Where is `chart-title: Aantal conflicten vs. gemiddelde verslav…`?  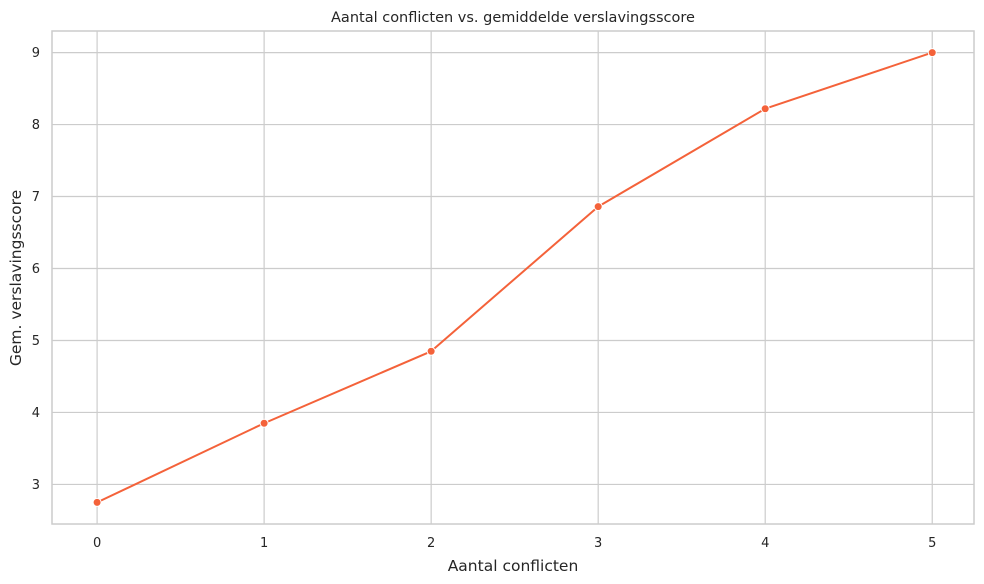 chart-title: Aantal conflicten vs. gemiddelde verslav… is located at coordinates (513, 18).